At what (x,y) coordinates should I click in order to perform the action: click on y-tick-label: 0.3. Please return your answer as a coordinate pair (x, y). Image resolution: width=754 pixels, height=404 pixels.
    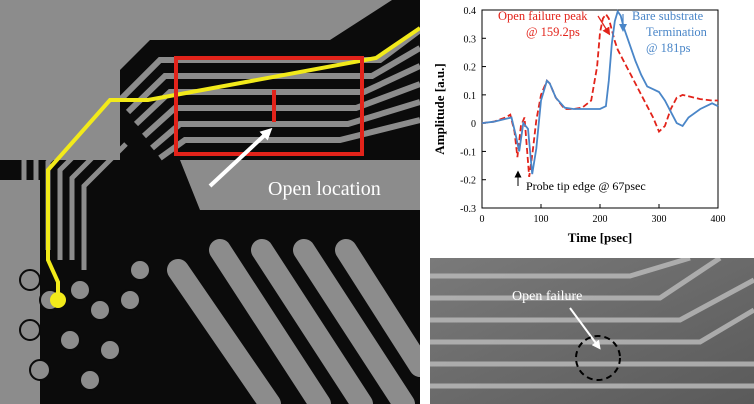
    Looking at the image, I should click on (470, 39).